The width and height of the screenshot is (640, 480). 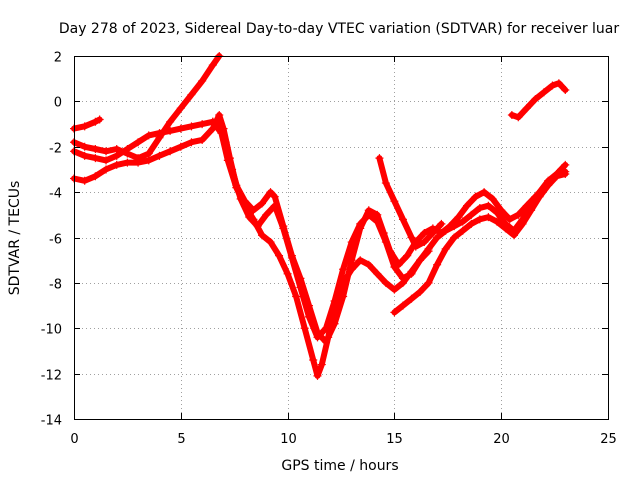 What do you see at coordinates (394, 439) in the screenshot?
I see `x-tick-label: 15` at bounding box center [394, 439].